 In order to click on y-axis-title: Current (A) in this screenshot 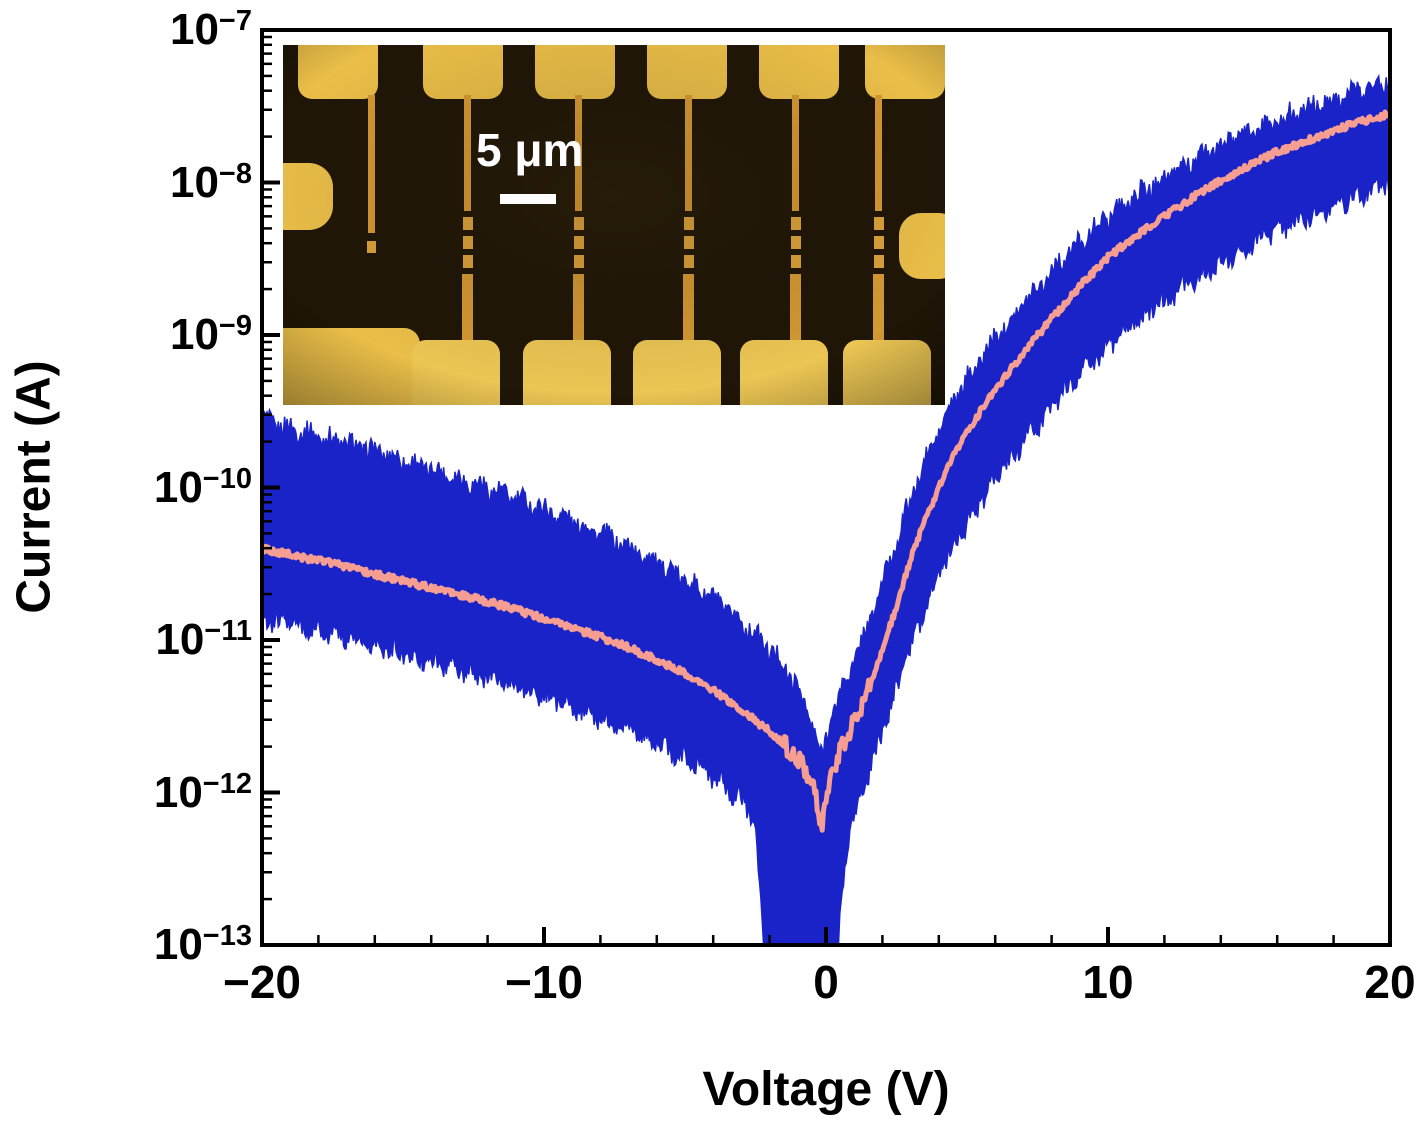, I will do `click(34, 487)`.